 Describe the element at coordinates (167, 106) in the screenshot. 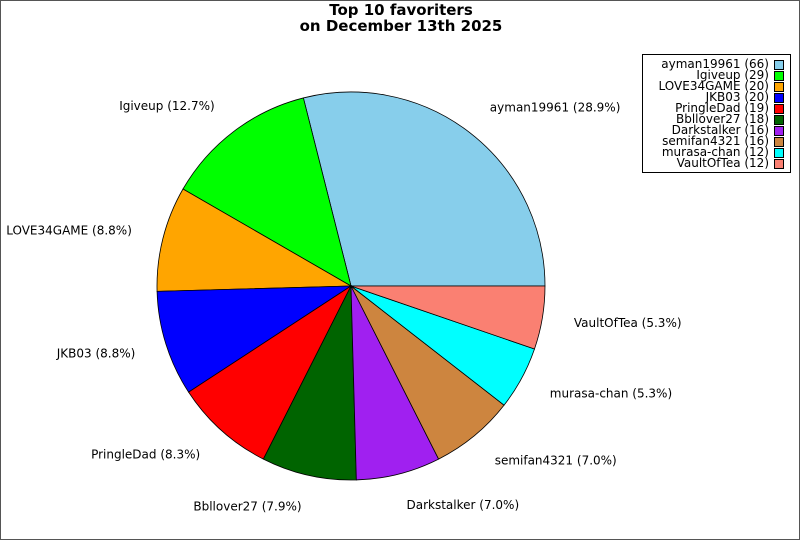

I see `slice-label-igiveup: Igiveup (12.7%)` at that location.